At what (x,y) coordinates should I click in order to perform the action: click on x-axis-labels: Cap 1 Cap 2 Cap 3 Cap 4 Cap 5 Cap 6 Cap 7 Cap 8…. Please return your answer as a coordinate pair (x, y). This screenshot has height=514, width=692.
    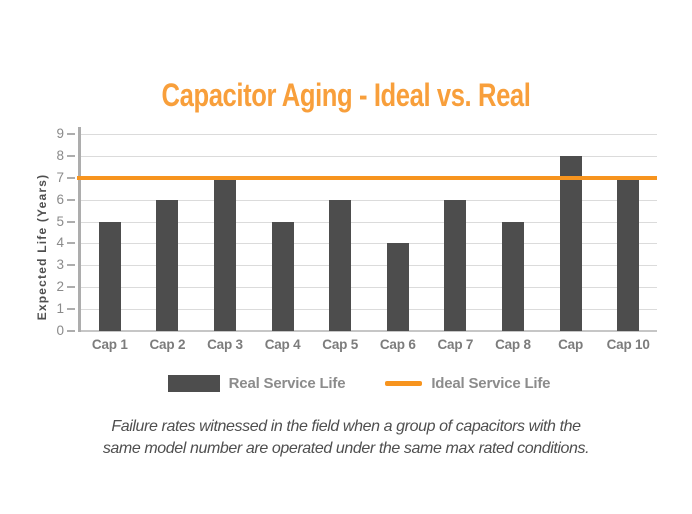
    Looking at the image, I should click on (369, 344).